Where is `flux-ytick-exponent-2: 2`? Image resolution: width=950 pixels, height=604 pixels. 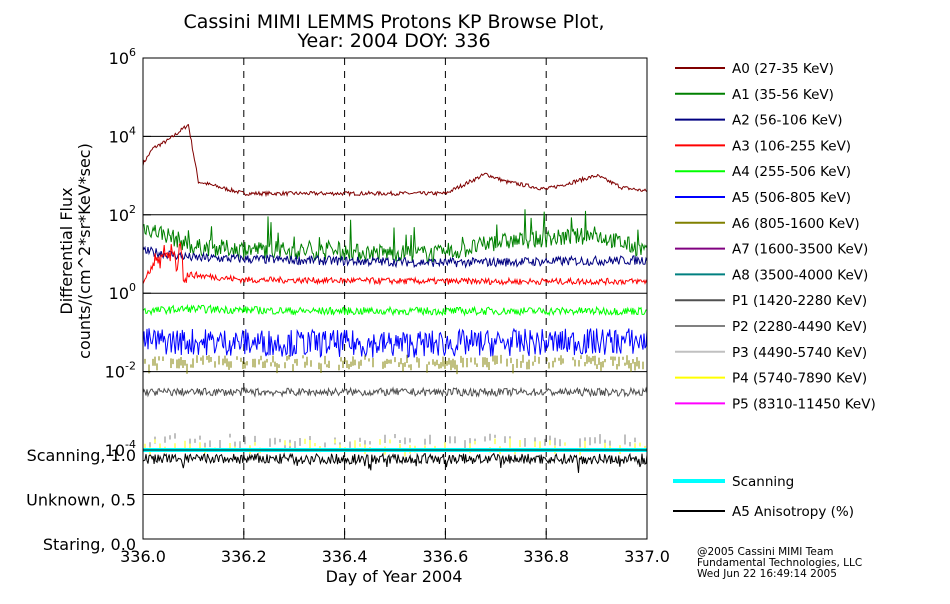 flux-ytick-exponent-2: 2 is located at coordinates (132, 209).